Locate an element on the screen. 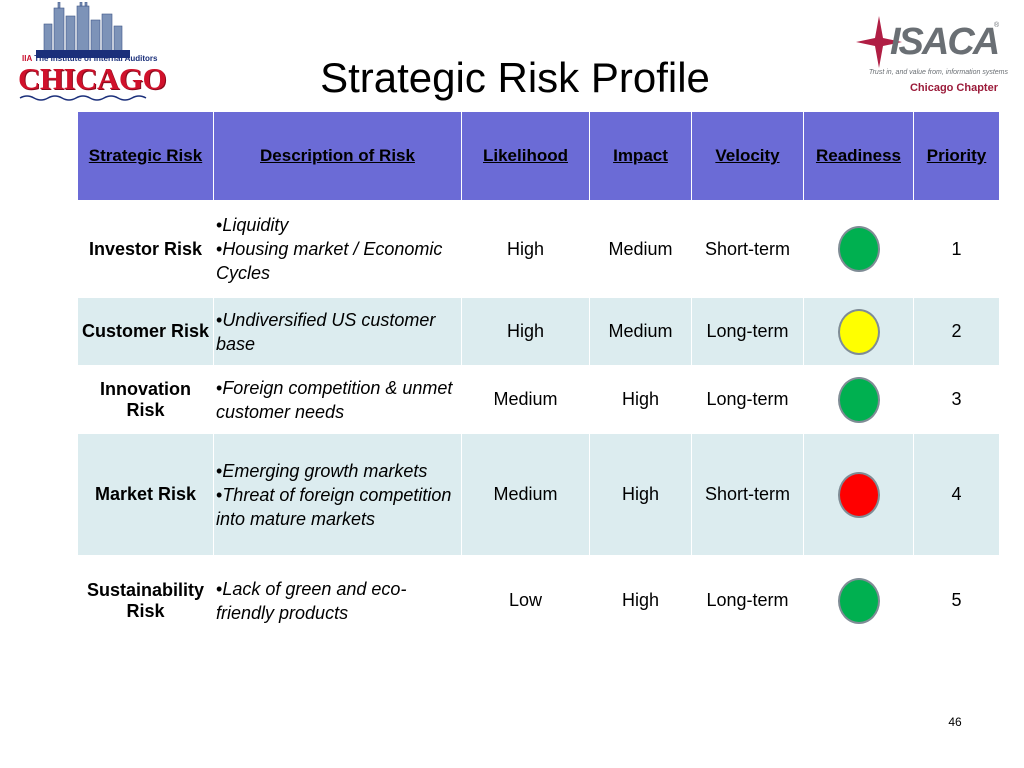 The width and height of the screenshot is (1024, 768). priority-cell: 5 is located at coordinates (956, 600).